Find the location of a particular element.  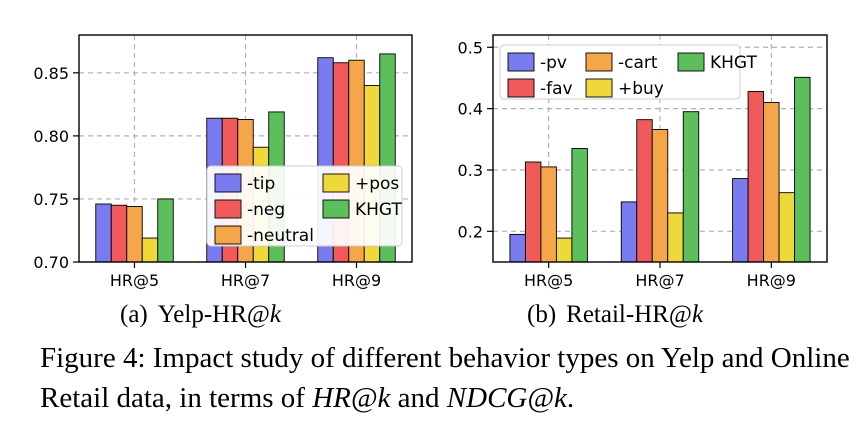

legend-label: +buy is located at coordinates (641, 89).